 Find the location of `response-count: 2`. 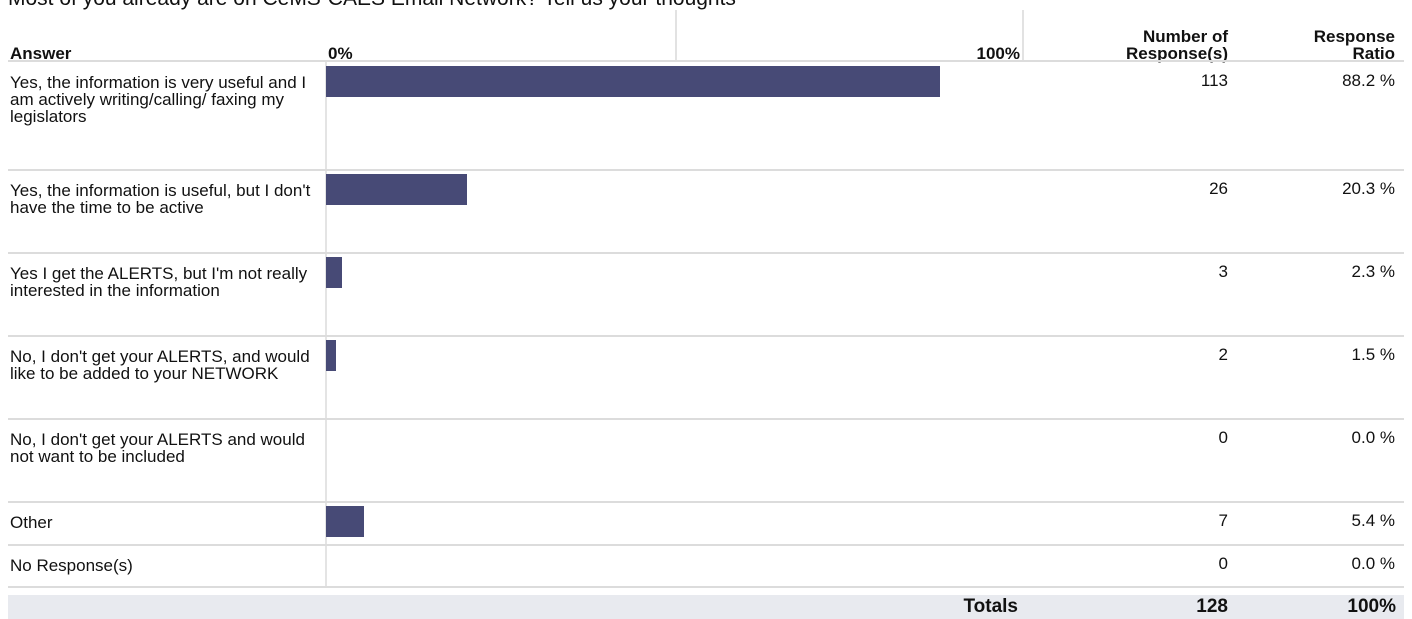

response-count: 2 is located at coordinates (1223, 354).